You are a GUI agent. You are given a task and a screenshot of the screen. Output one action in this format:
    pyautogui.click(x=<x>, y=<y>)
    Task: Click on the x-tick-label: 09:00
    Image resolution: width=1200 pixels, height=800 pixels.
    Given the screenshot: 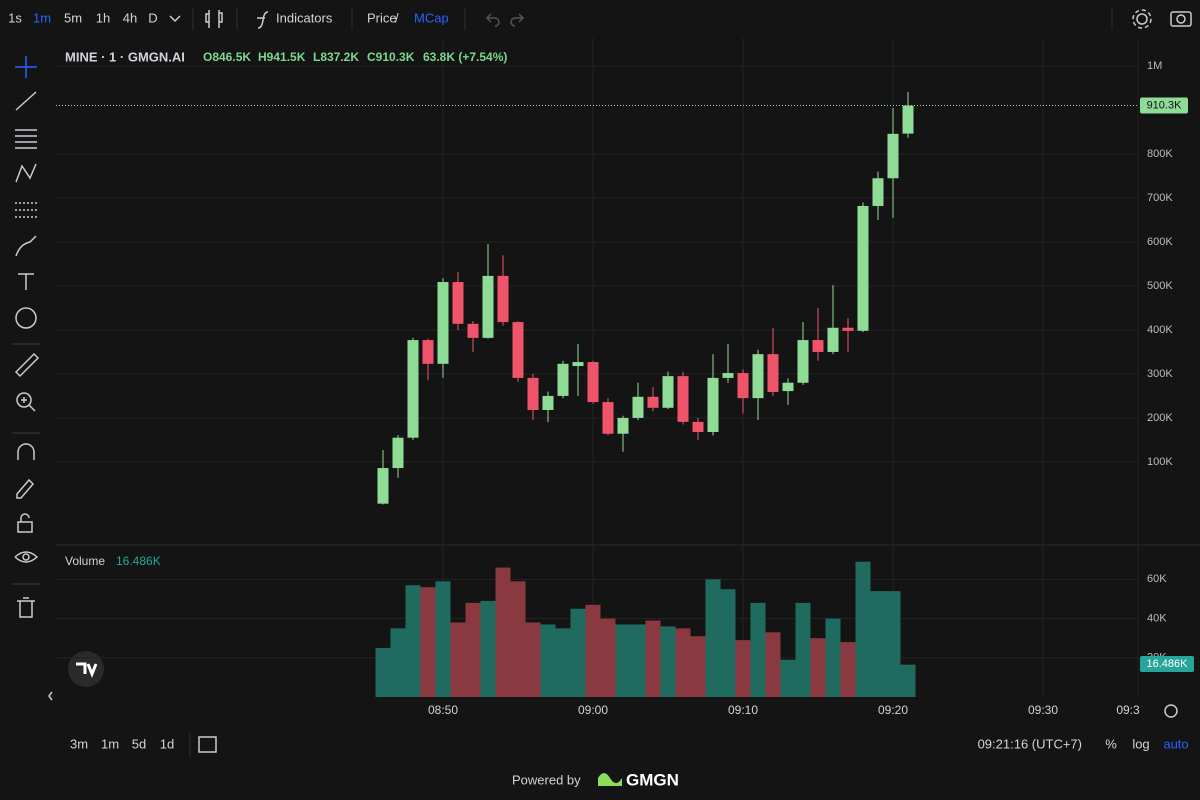 What is the action you would take?
    pyautogui.click(x=593, y=710)
    